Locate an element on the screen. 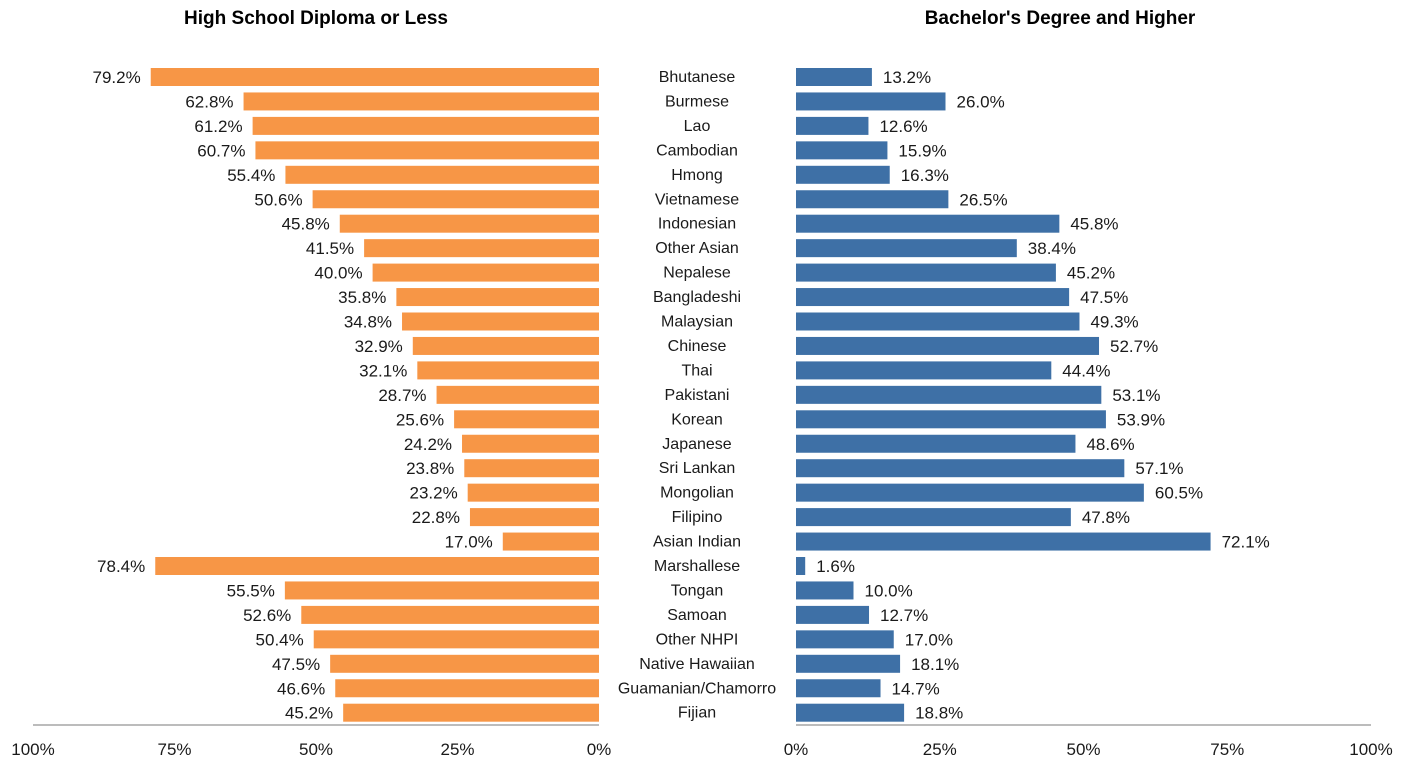 The height and width of the screenshot is (759, 1409). right-bar-label: 18.1% is located at coordinates (935, 664).